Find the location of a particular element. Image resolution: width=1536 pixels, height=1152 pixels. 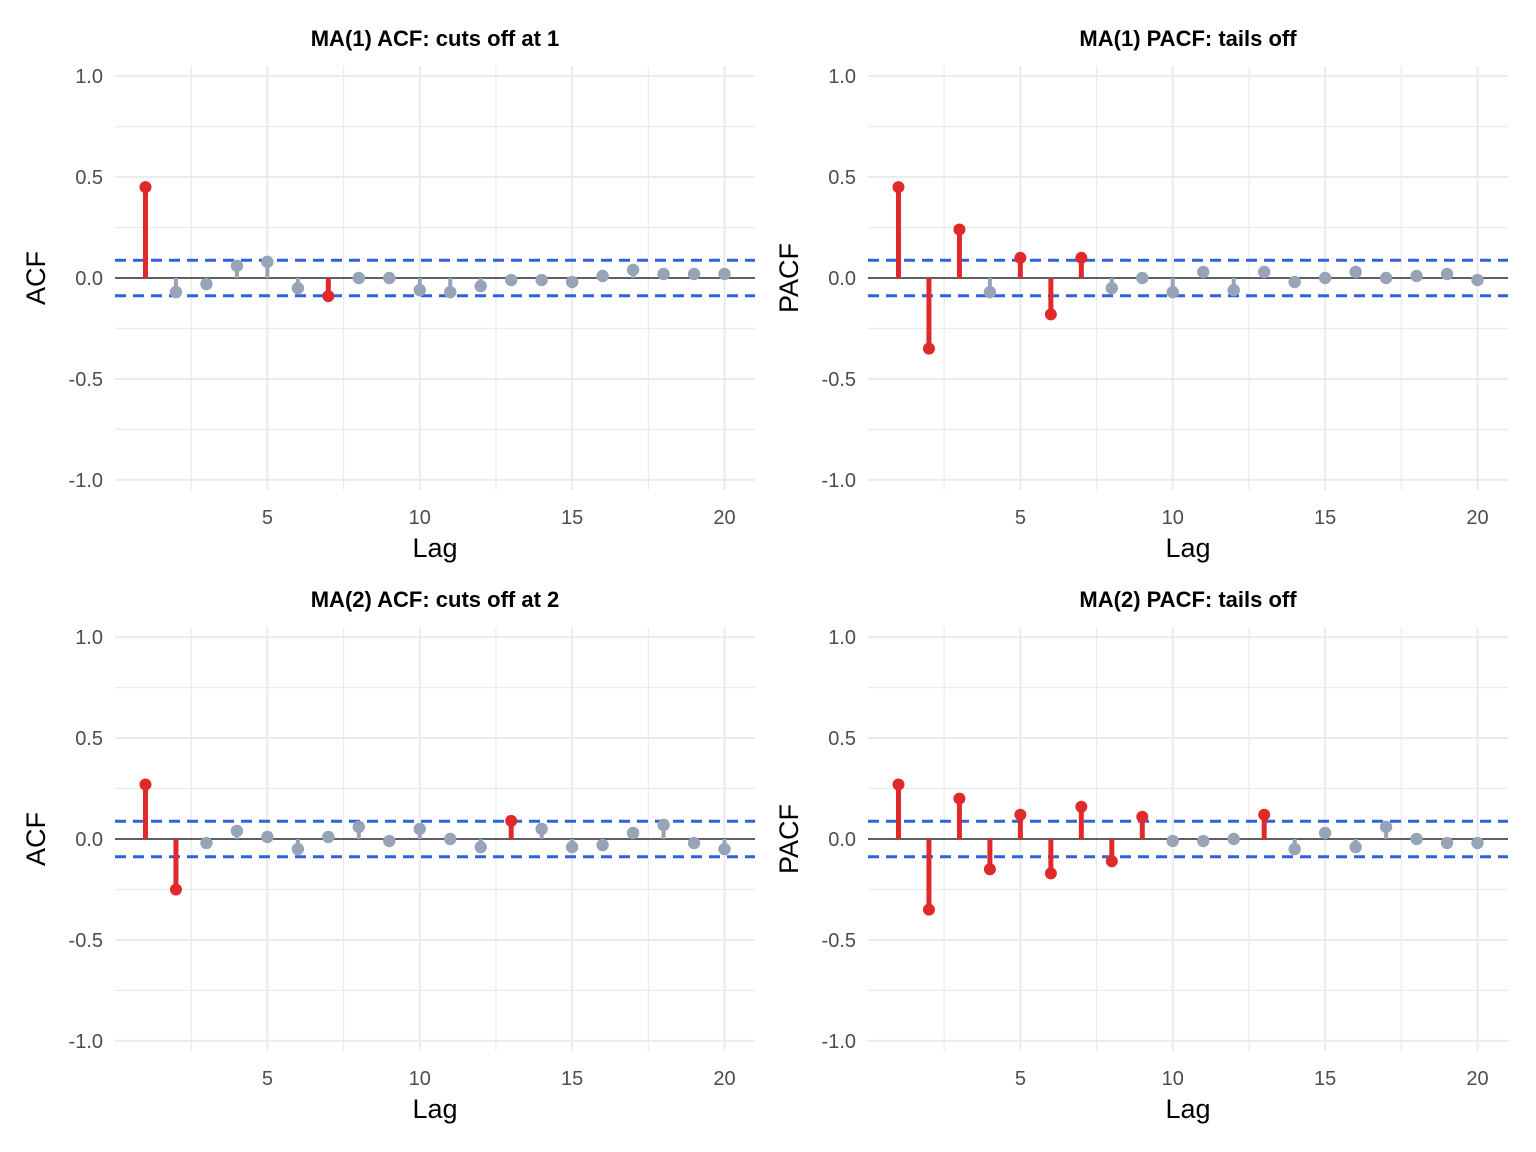

panel-title: MA(2) PACF: tails off is located at coordinates (1188, 599).